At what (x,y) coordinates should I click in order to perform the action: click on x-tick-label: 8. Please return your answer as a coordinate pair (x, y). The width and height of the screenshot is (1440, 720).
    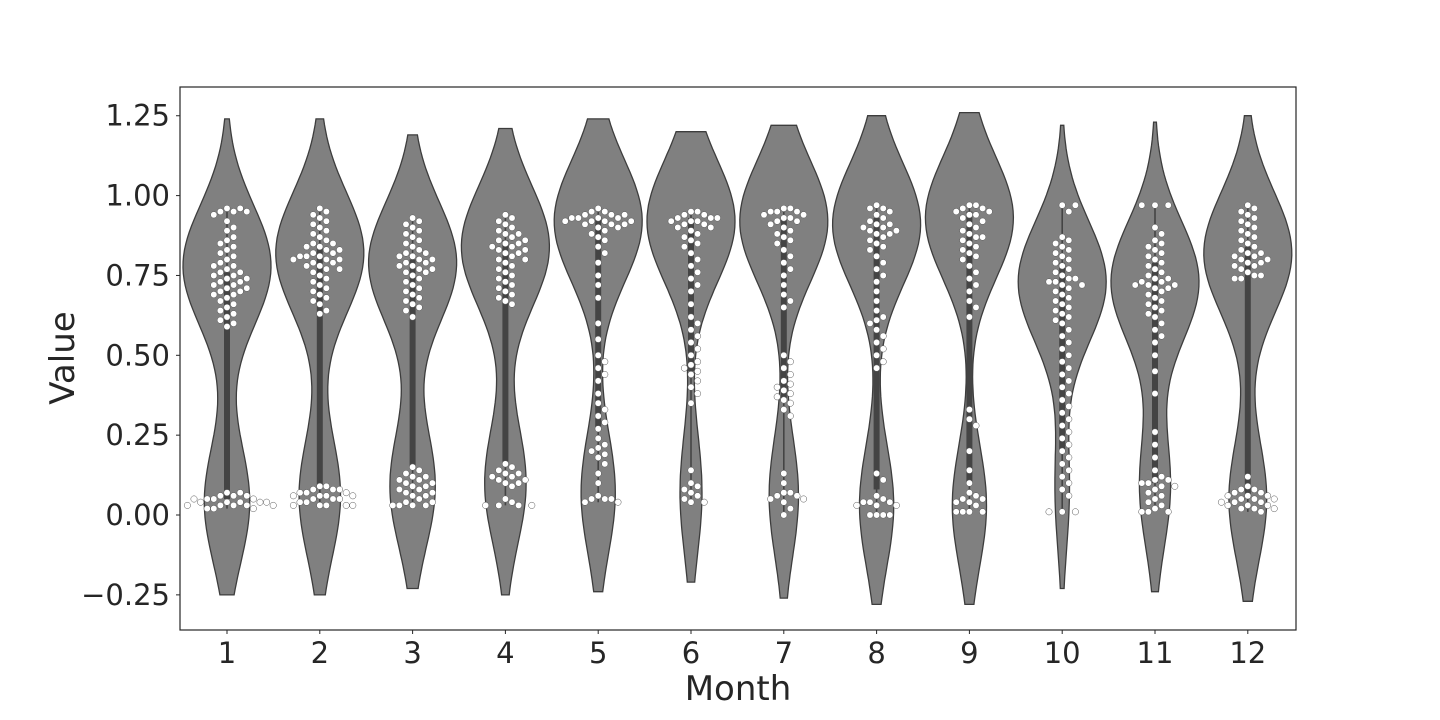
    Looking at the image, I should click on (876, 653).